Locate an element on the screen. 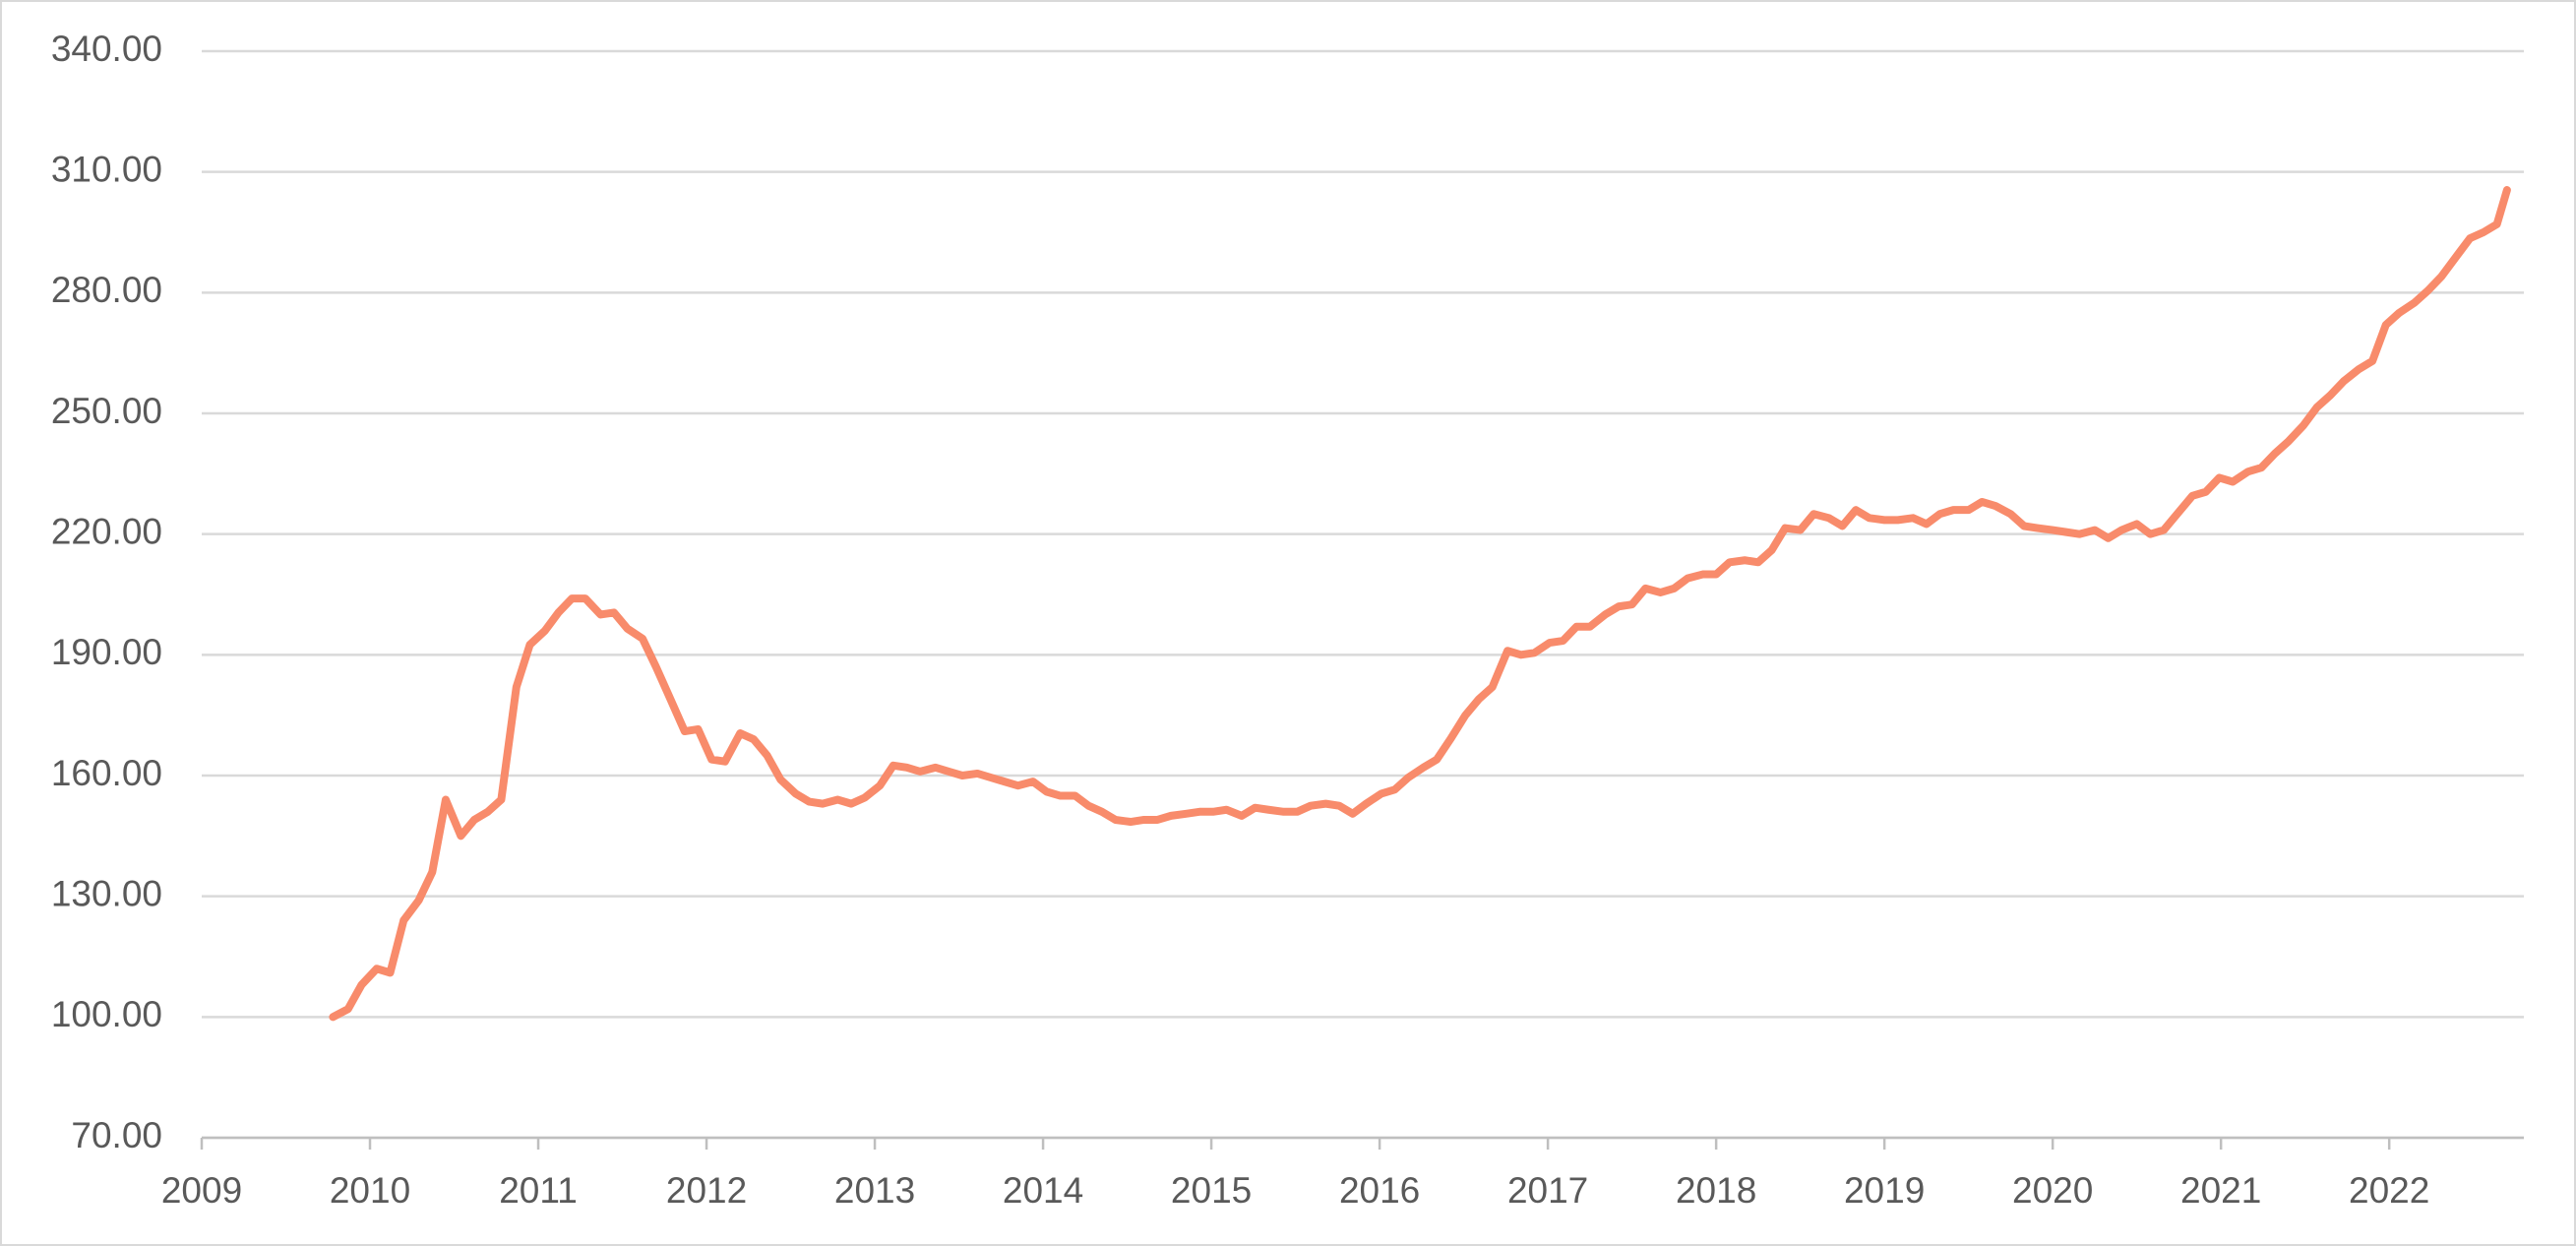 The height and width of the screenshot is (1246, 2576). y-tick-label: 250.00 is located at coordinates (106, 411).